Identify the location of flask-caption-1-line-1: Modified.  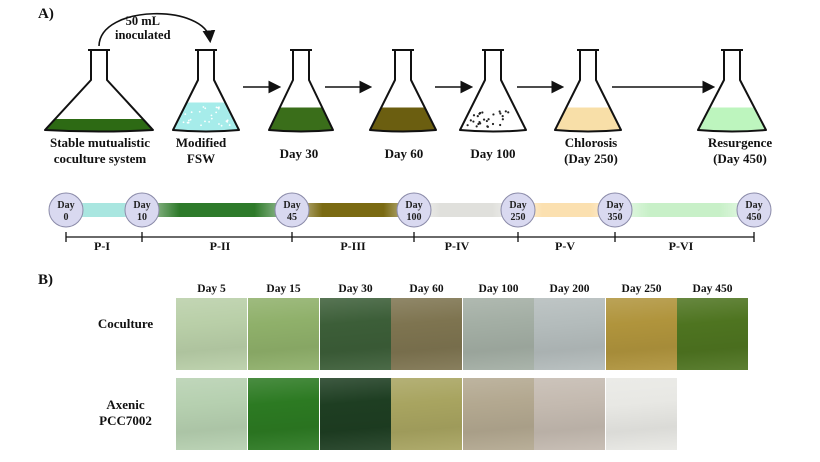
(201, 142).